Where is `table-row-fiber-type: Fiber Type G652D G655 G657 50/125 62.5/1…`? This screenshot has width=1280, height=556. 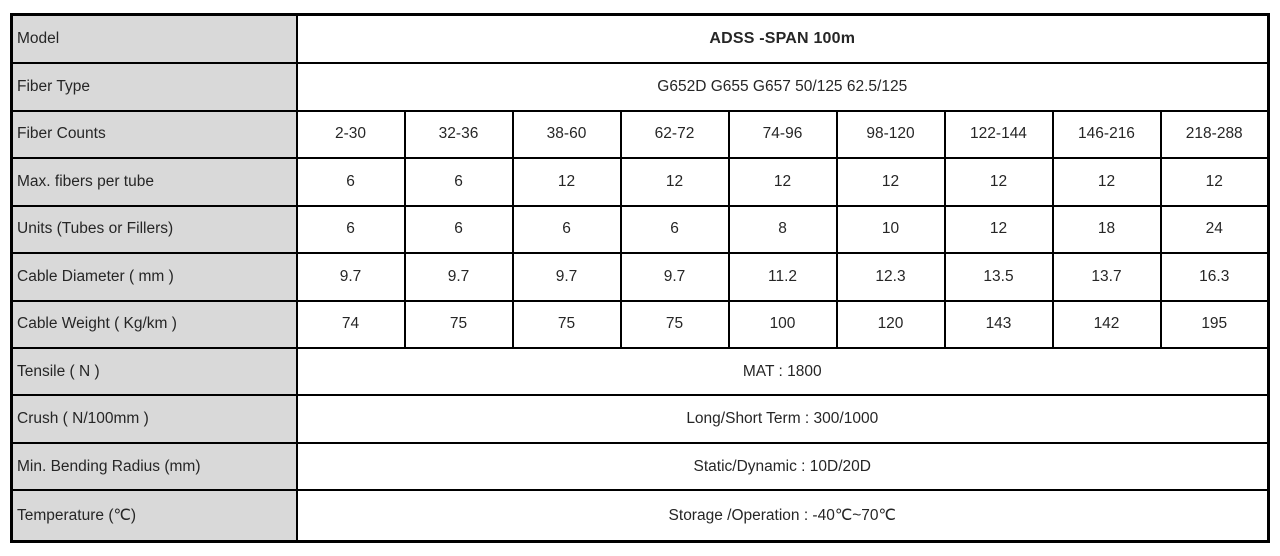
table-row-fiber-type: Fiber Type G652D G655 G657 50/125 62.5/1… is located at coordinates (640, 87).